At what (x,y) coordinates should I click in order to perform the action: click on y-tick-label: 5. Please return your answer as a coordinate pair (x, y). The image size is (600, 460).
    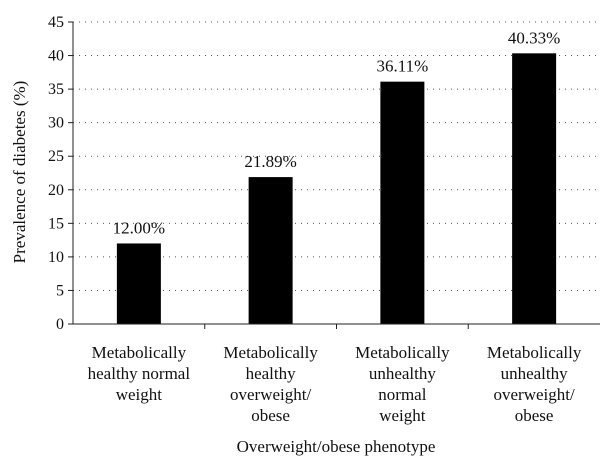
    Looking at the image, I should click on (60, 290).